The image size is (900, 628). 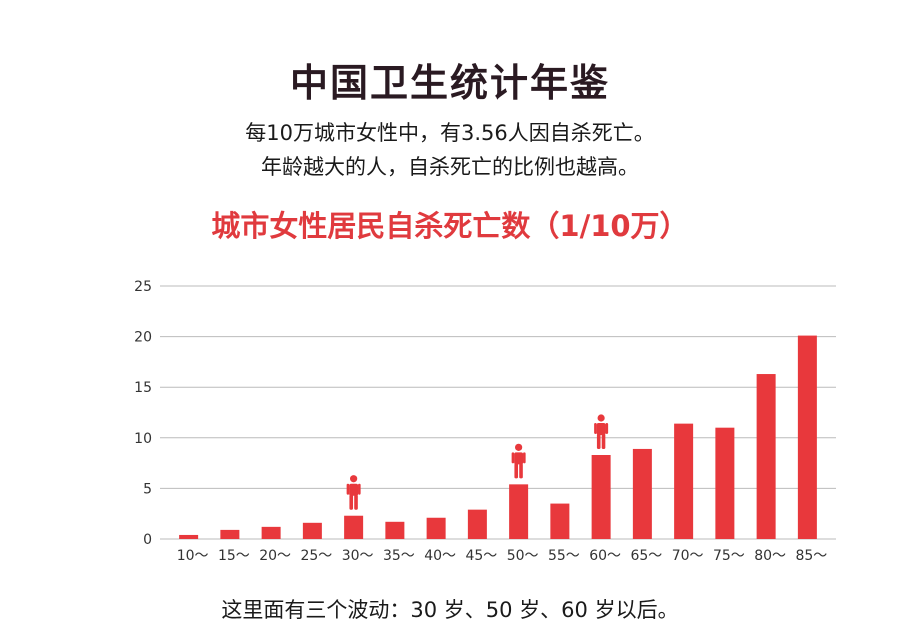 I want to click on highlight-icons, so click(x=477, y=462).